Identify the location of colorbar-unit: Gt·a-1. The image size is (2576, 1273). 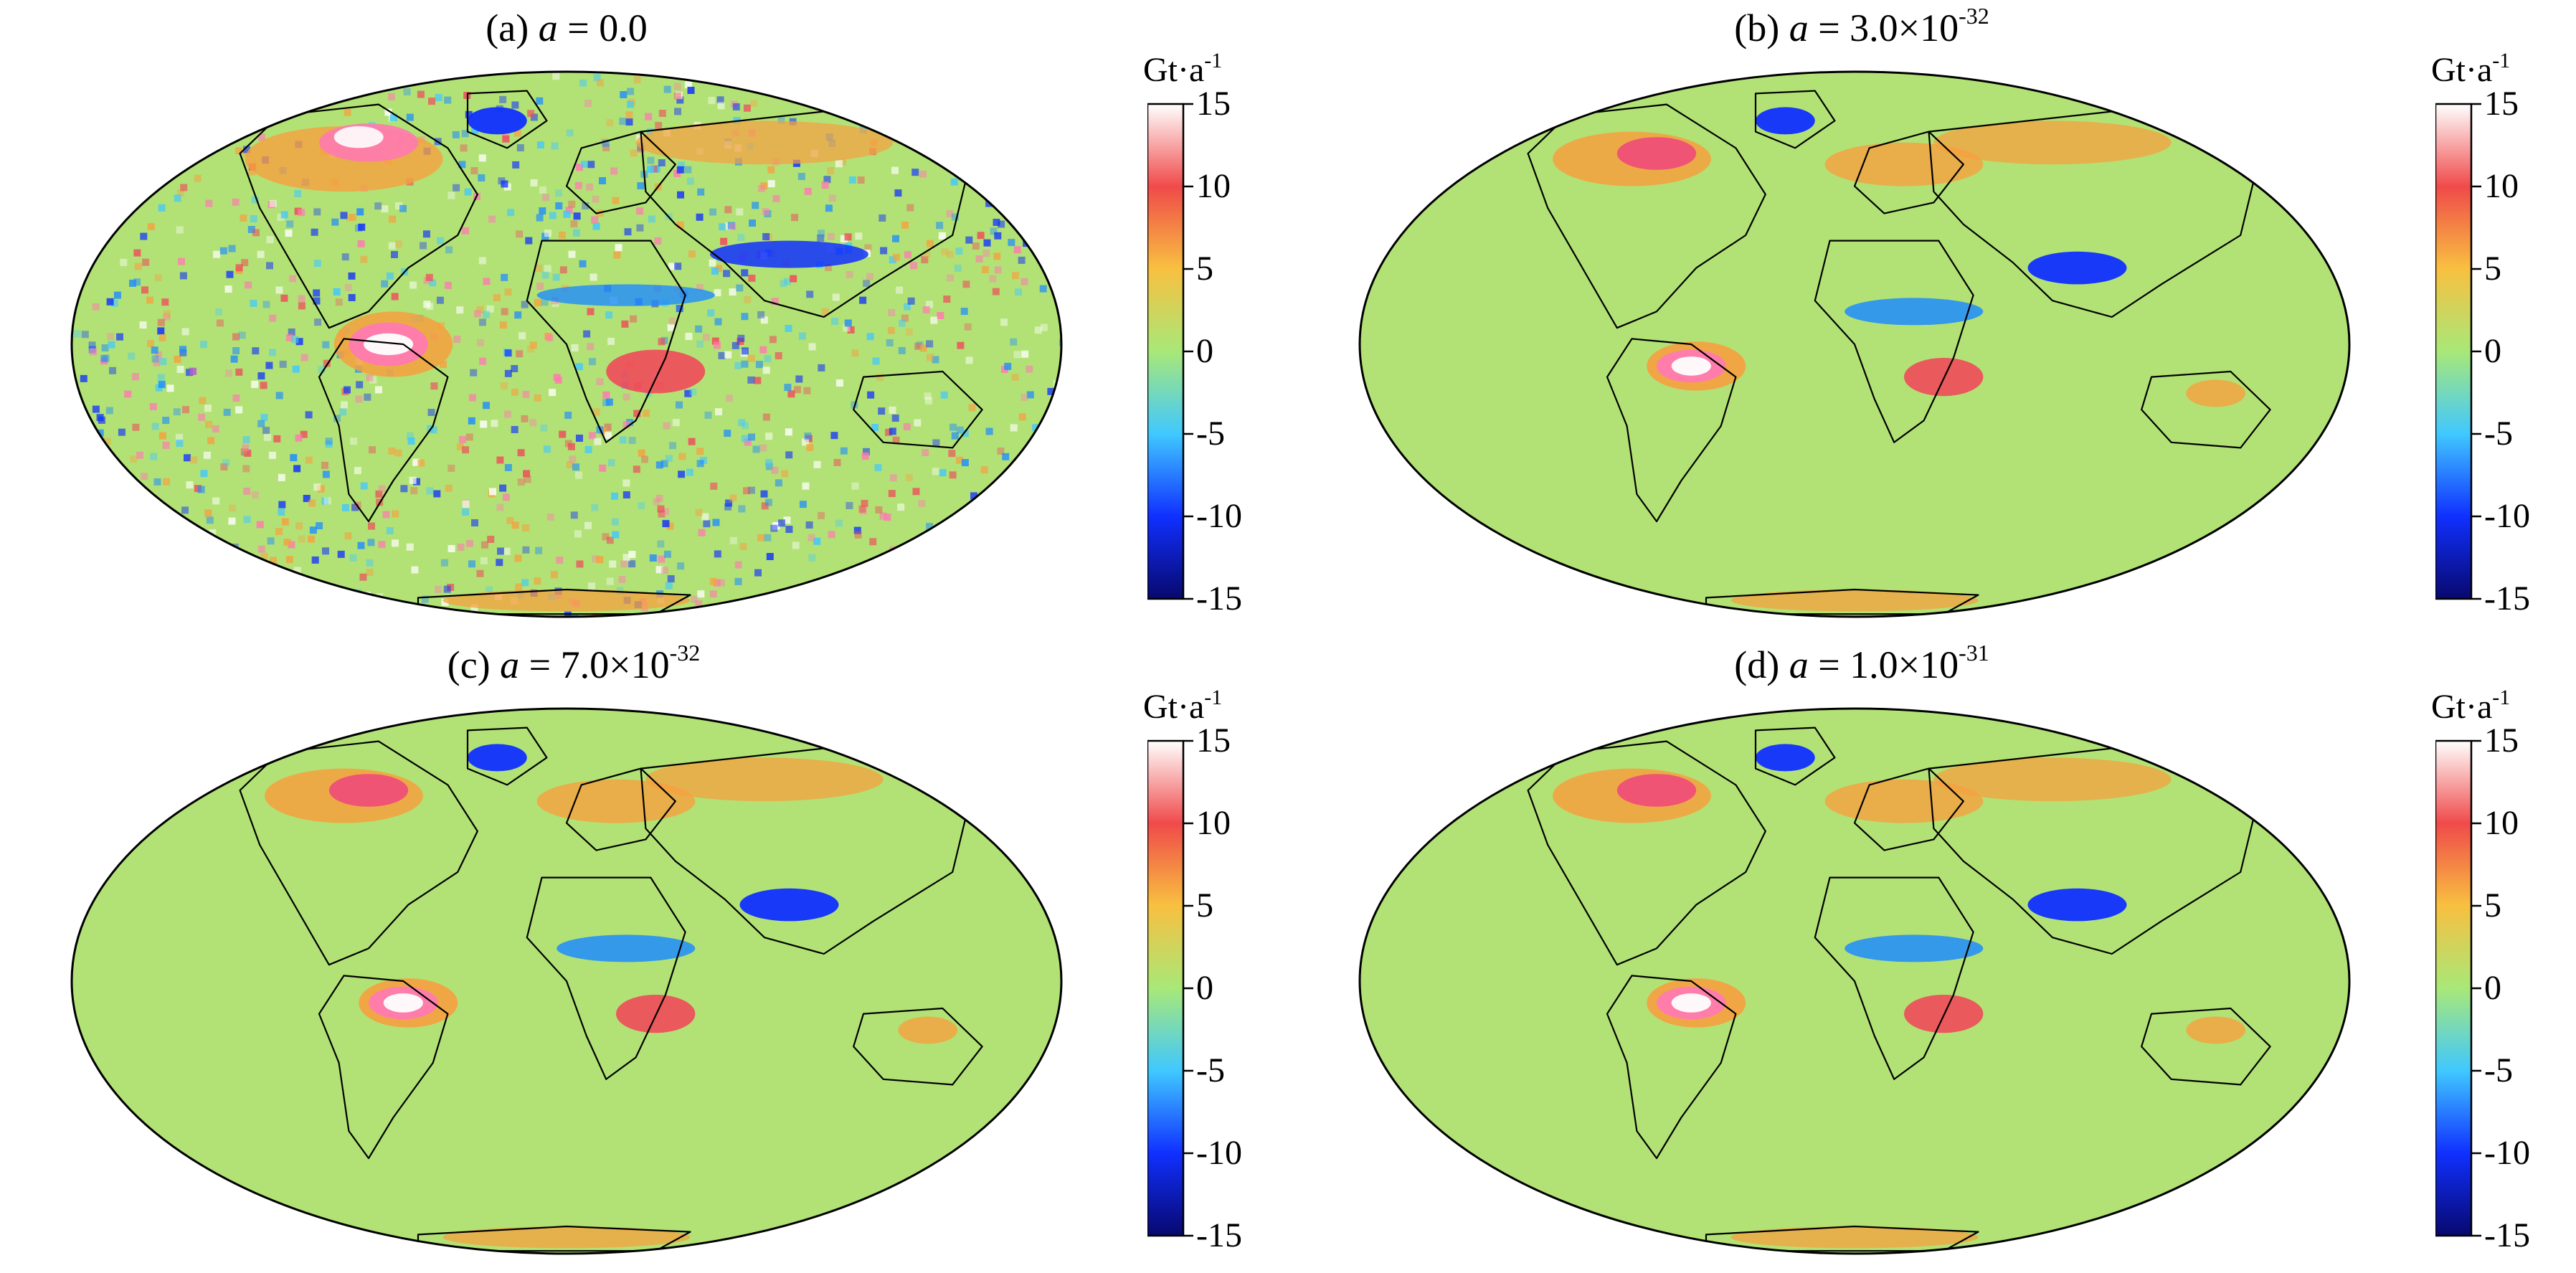
(1183, 69).